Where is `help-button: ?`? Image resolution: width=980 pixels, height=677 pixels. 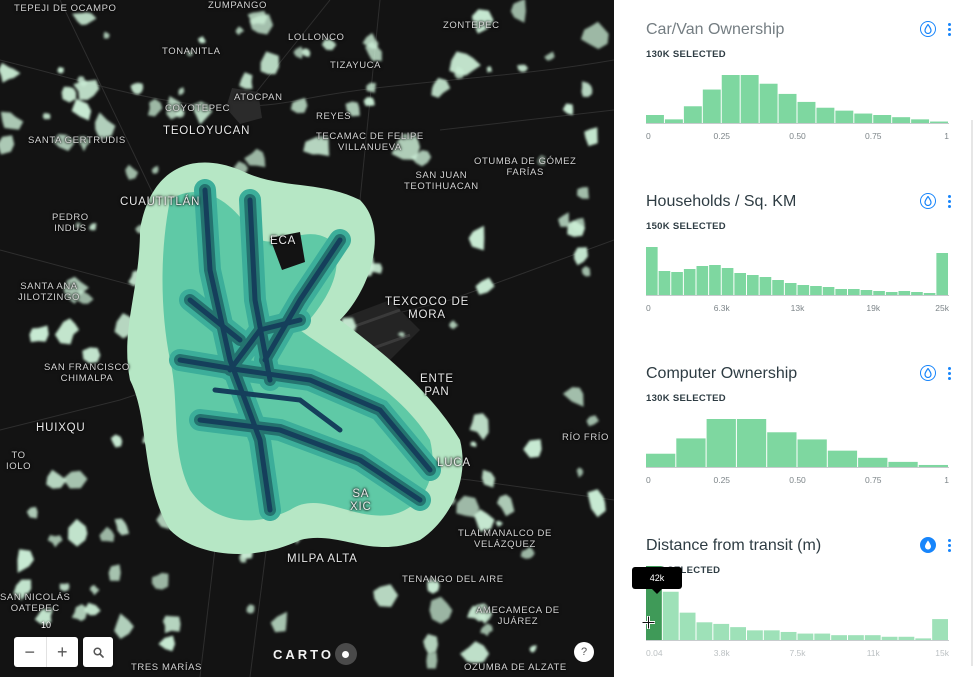
help-button: ? is located at coordinates (584, 652).